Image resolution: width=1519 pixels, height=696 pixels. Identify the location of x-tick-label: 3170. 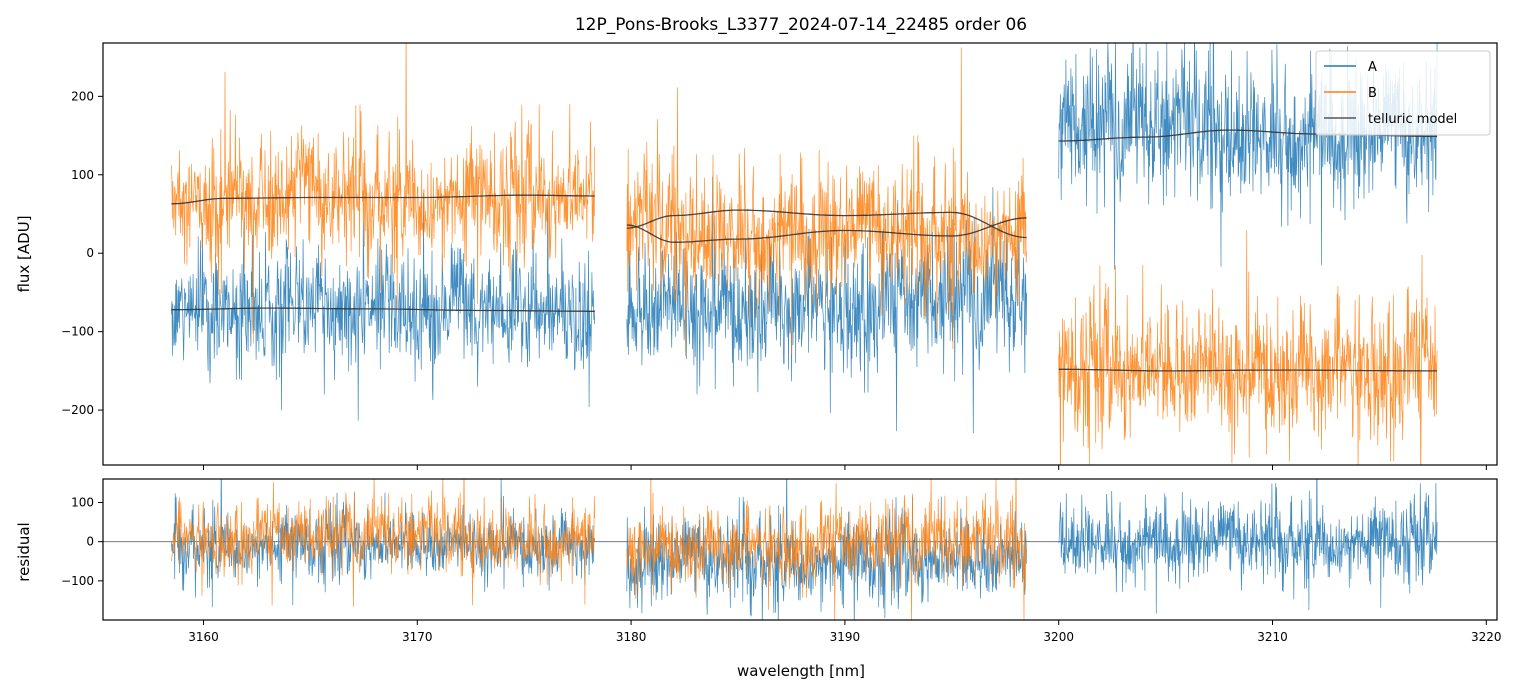
(417, 637).